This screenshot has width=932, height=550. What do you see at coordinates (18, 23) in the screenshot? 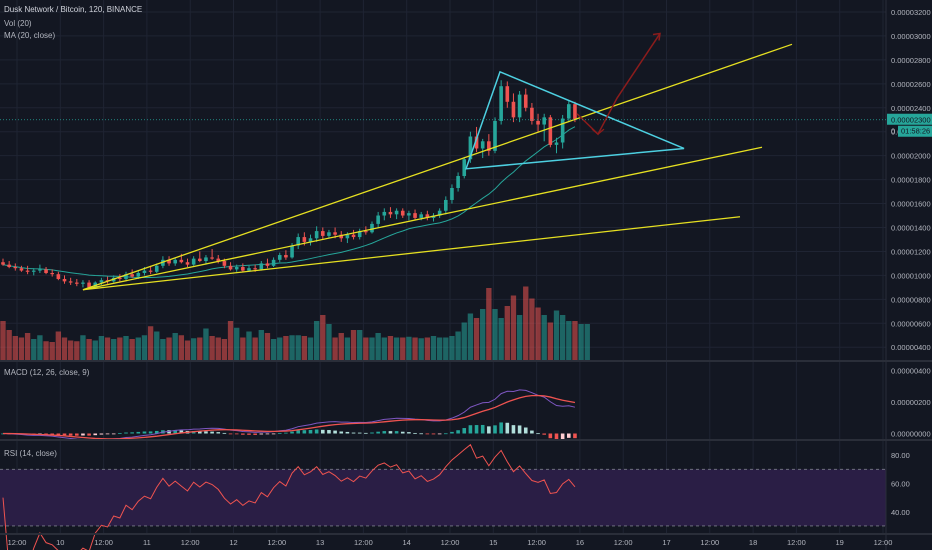
I see `volume-legend: Vol (20)` at bounding box center [18, 23].